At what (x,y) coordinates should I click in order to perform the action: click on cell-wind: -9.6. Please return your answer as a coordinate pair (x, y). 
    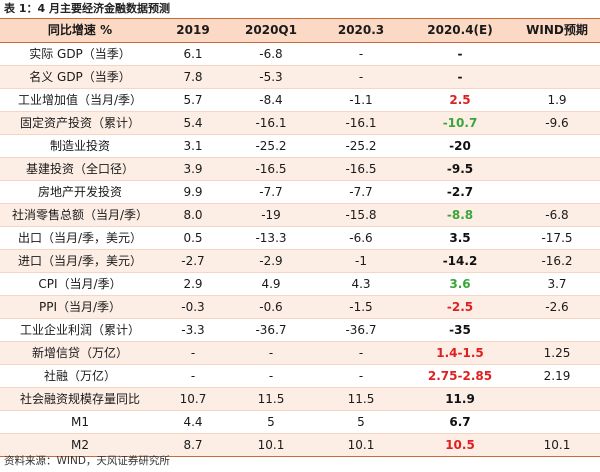
    Looking at the image, I should click on (557, 123).